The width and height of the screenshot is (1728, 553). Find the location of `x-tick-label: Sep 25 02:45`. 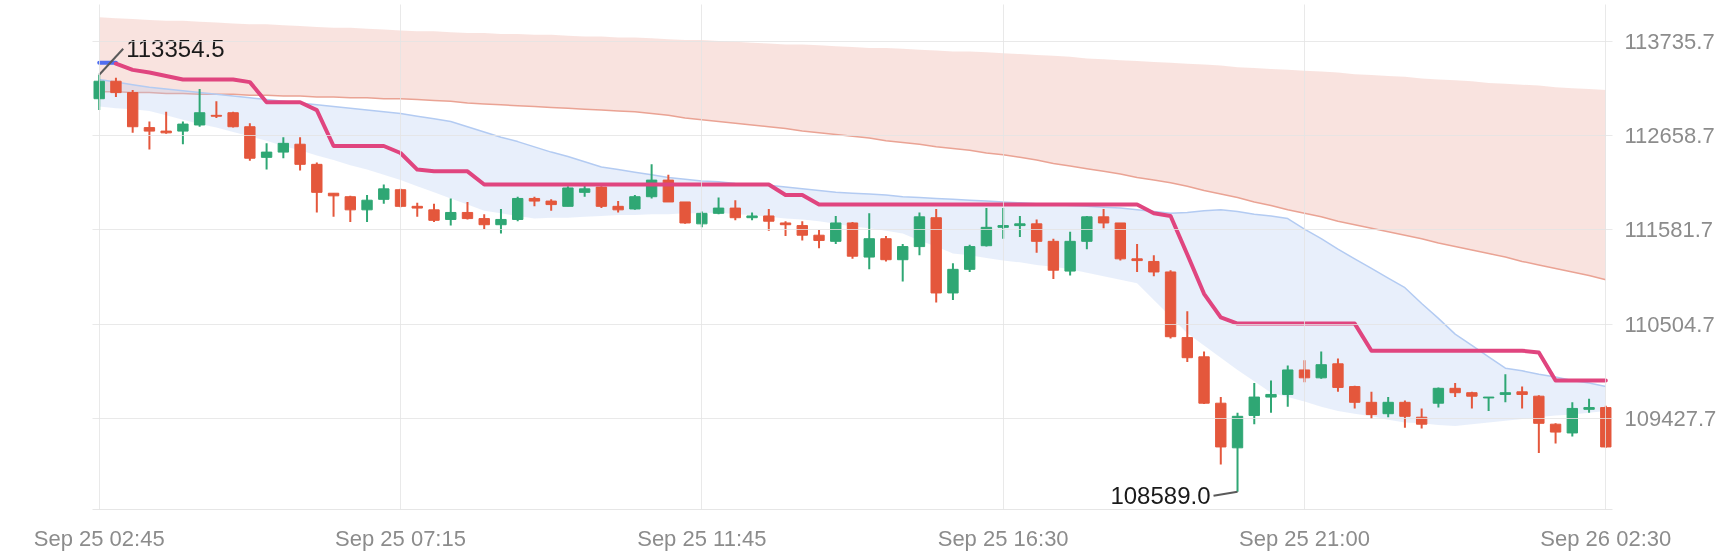

x-tick-label: Sep 25 02:45 is located at coordinates (99, 538).